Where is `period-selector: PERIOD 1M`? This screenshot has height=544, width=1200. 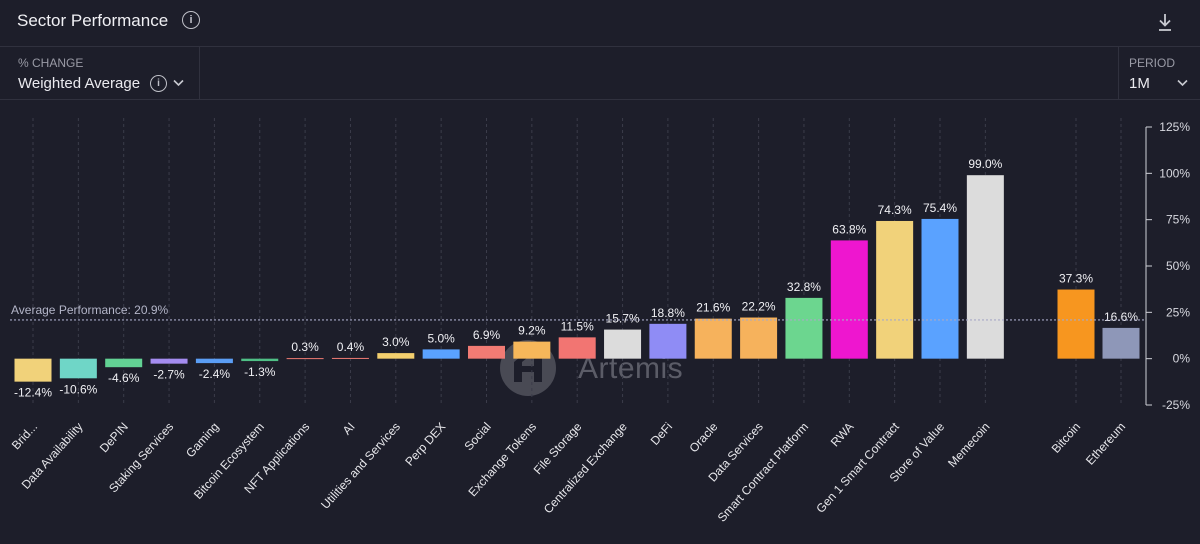 period-selector: PERIOD 1M is located at coordinates (1159, 73).